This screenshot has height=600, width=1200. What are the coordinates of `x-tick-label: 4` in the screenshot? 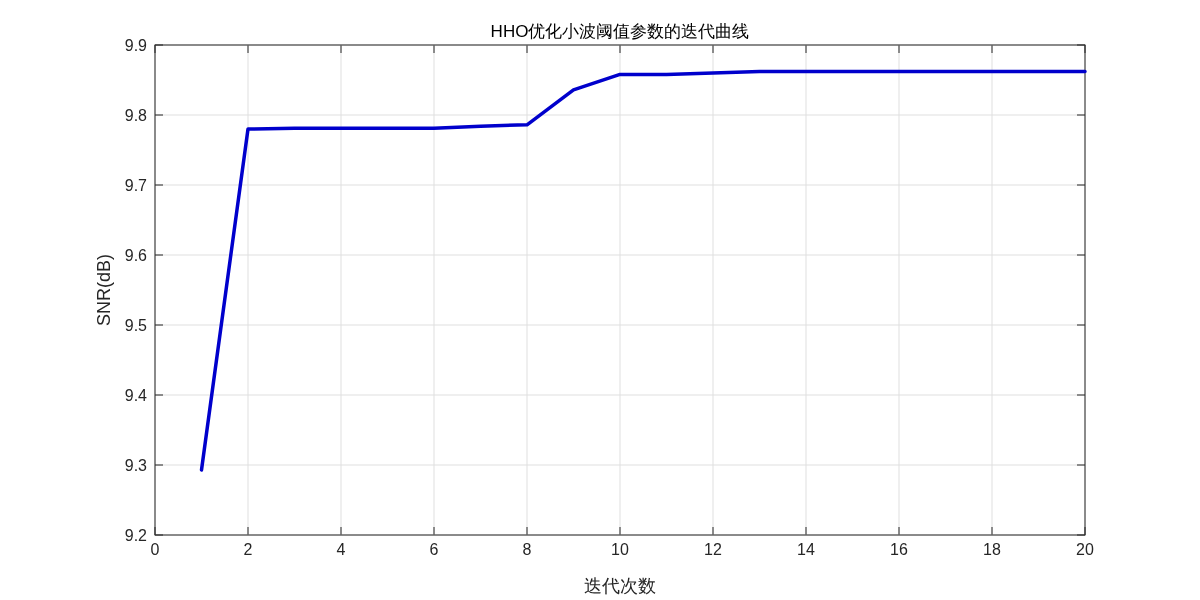 It's located at (341, 549).